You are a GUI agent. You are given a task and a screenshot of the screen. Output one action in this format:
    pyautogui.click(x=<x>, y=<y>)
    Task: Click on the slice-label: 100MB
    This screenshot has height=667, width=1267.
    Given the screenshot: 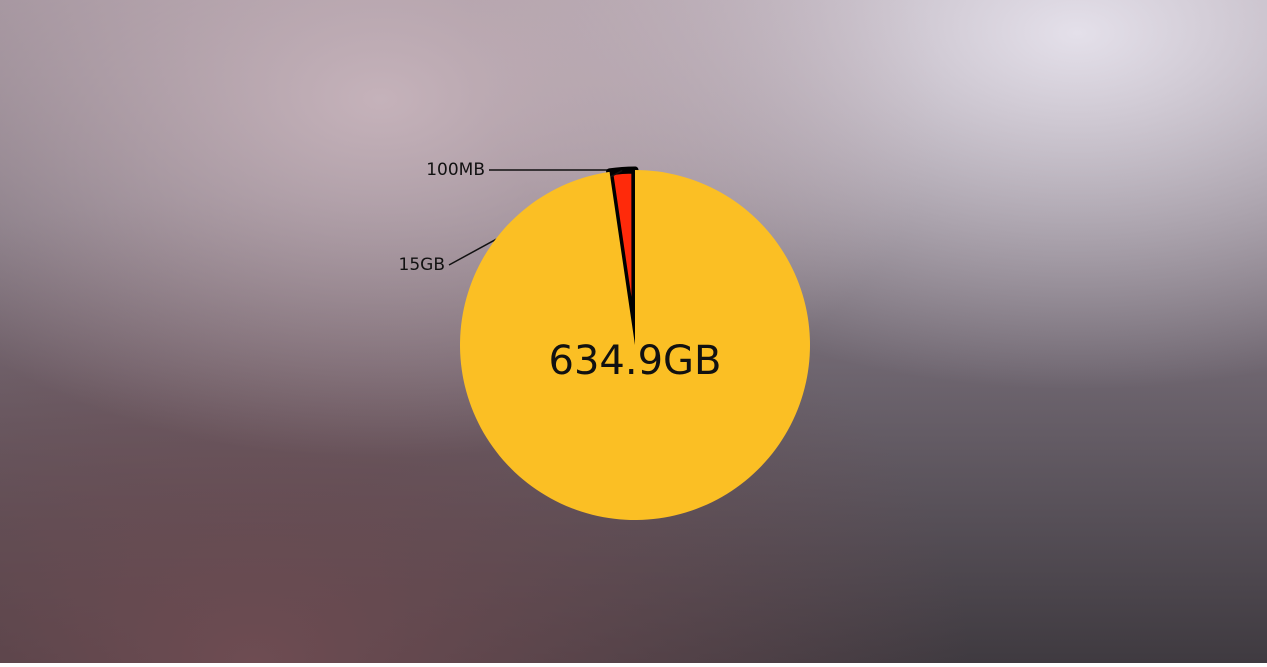 What is the action you would take?
    pyautogui.click(x=455, y=170)
    